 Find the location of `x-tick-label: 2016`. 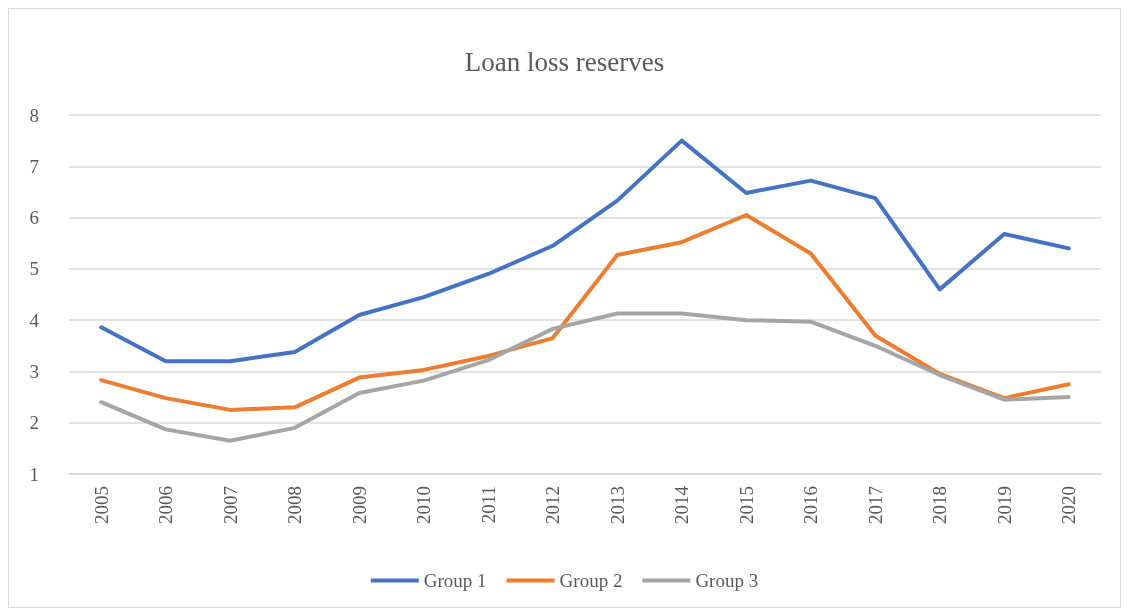

x-tick-label: 2016 is located at coordinates (811, 505).